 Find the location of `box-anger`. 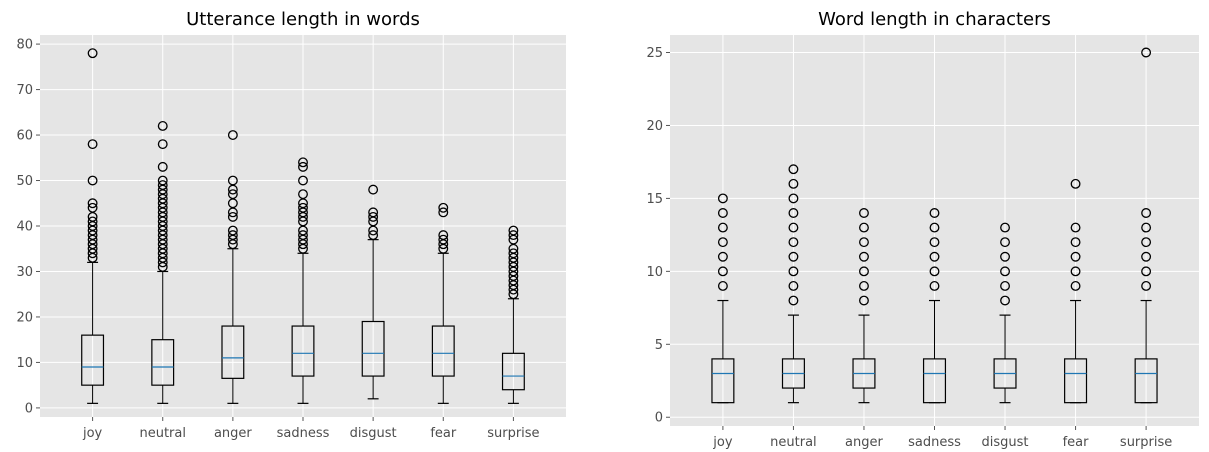

box-anger is located at coordinates (233, 267).